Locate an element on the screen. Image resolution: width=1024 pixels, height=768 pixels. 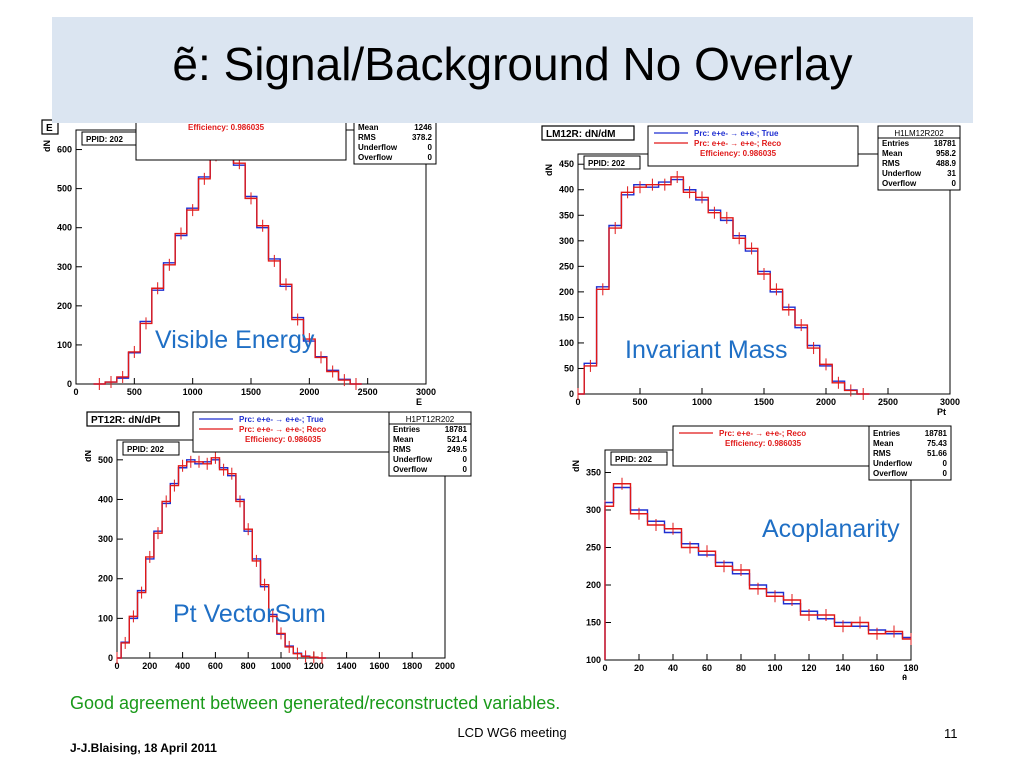
x-tick-label: 500 is located at coordinates (639, 402).